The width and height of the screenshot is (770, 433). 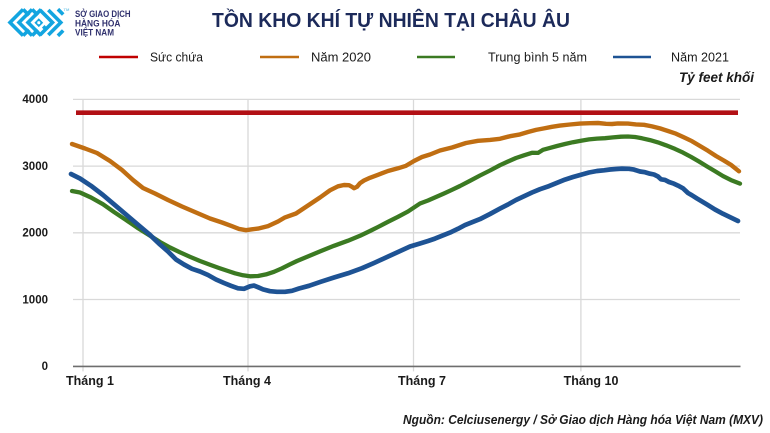 I want to click on svg-text: SỞ GIAO DỊCH, so click(x=103, y=13).